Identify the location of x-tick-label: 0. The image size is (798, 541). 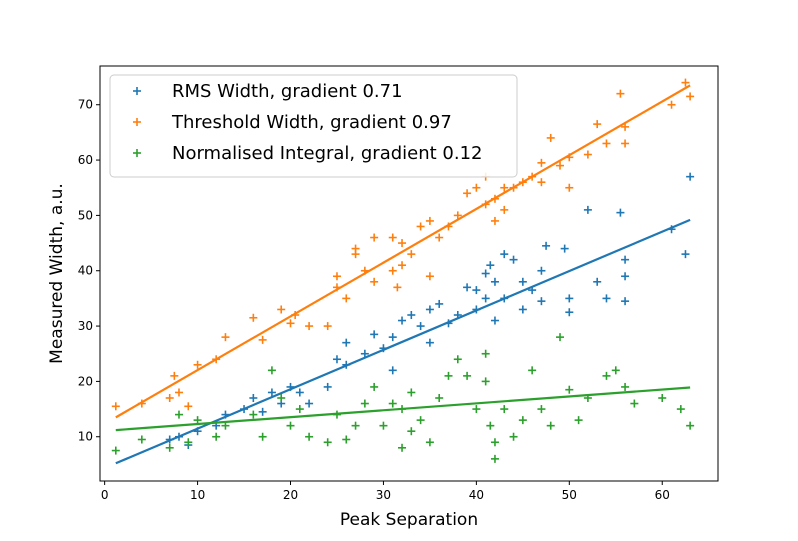
(105, 495).